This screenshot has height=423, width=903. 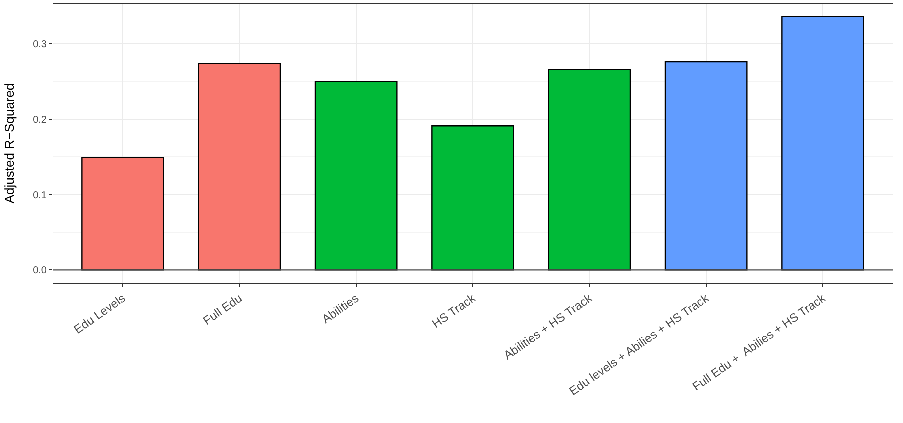 What do you see at coordinates (40, 196) in the screenshot?
I see `y-tick-label: 0.1` at bounding box center [40, 196].